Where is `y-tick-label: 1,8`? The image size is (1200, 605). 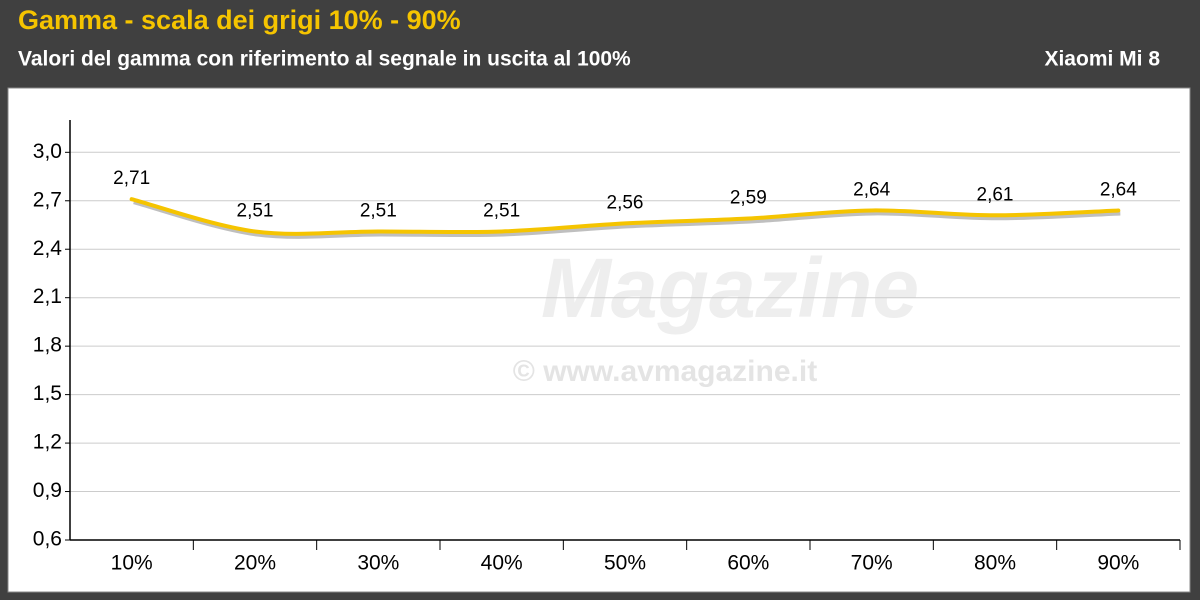 y-tick-label: 1,8 is located at coordinates (47, 345).